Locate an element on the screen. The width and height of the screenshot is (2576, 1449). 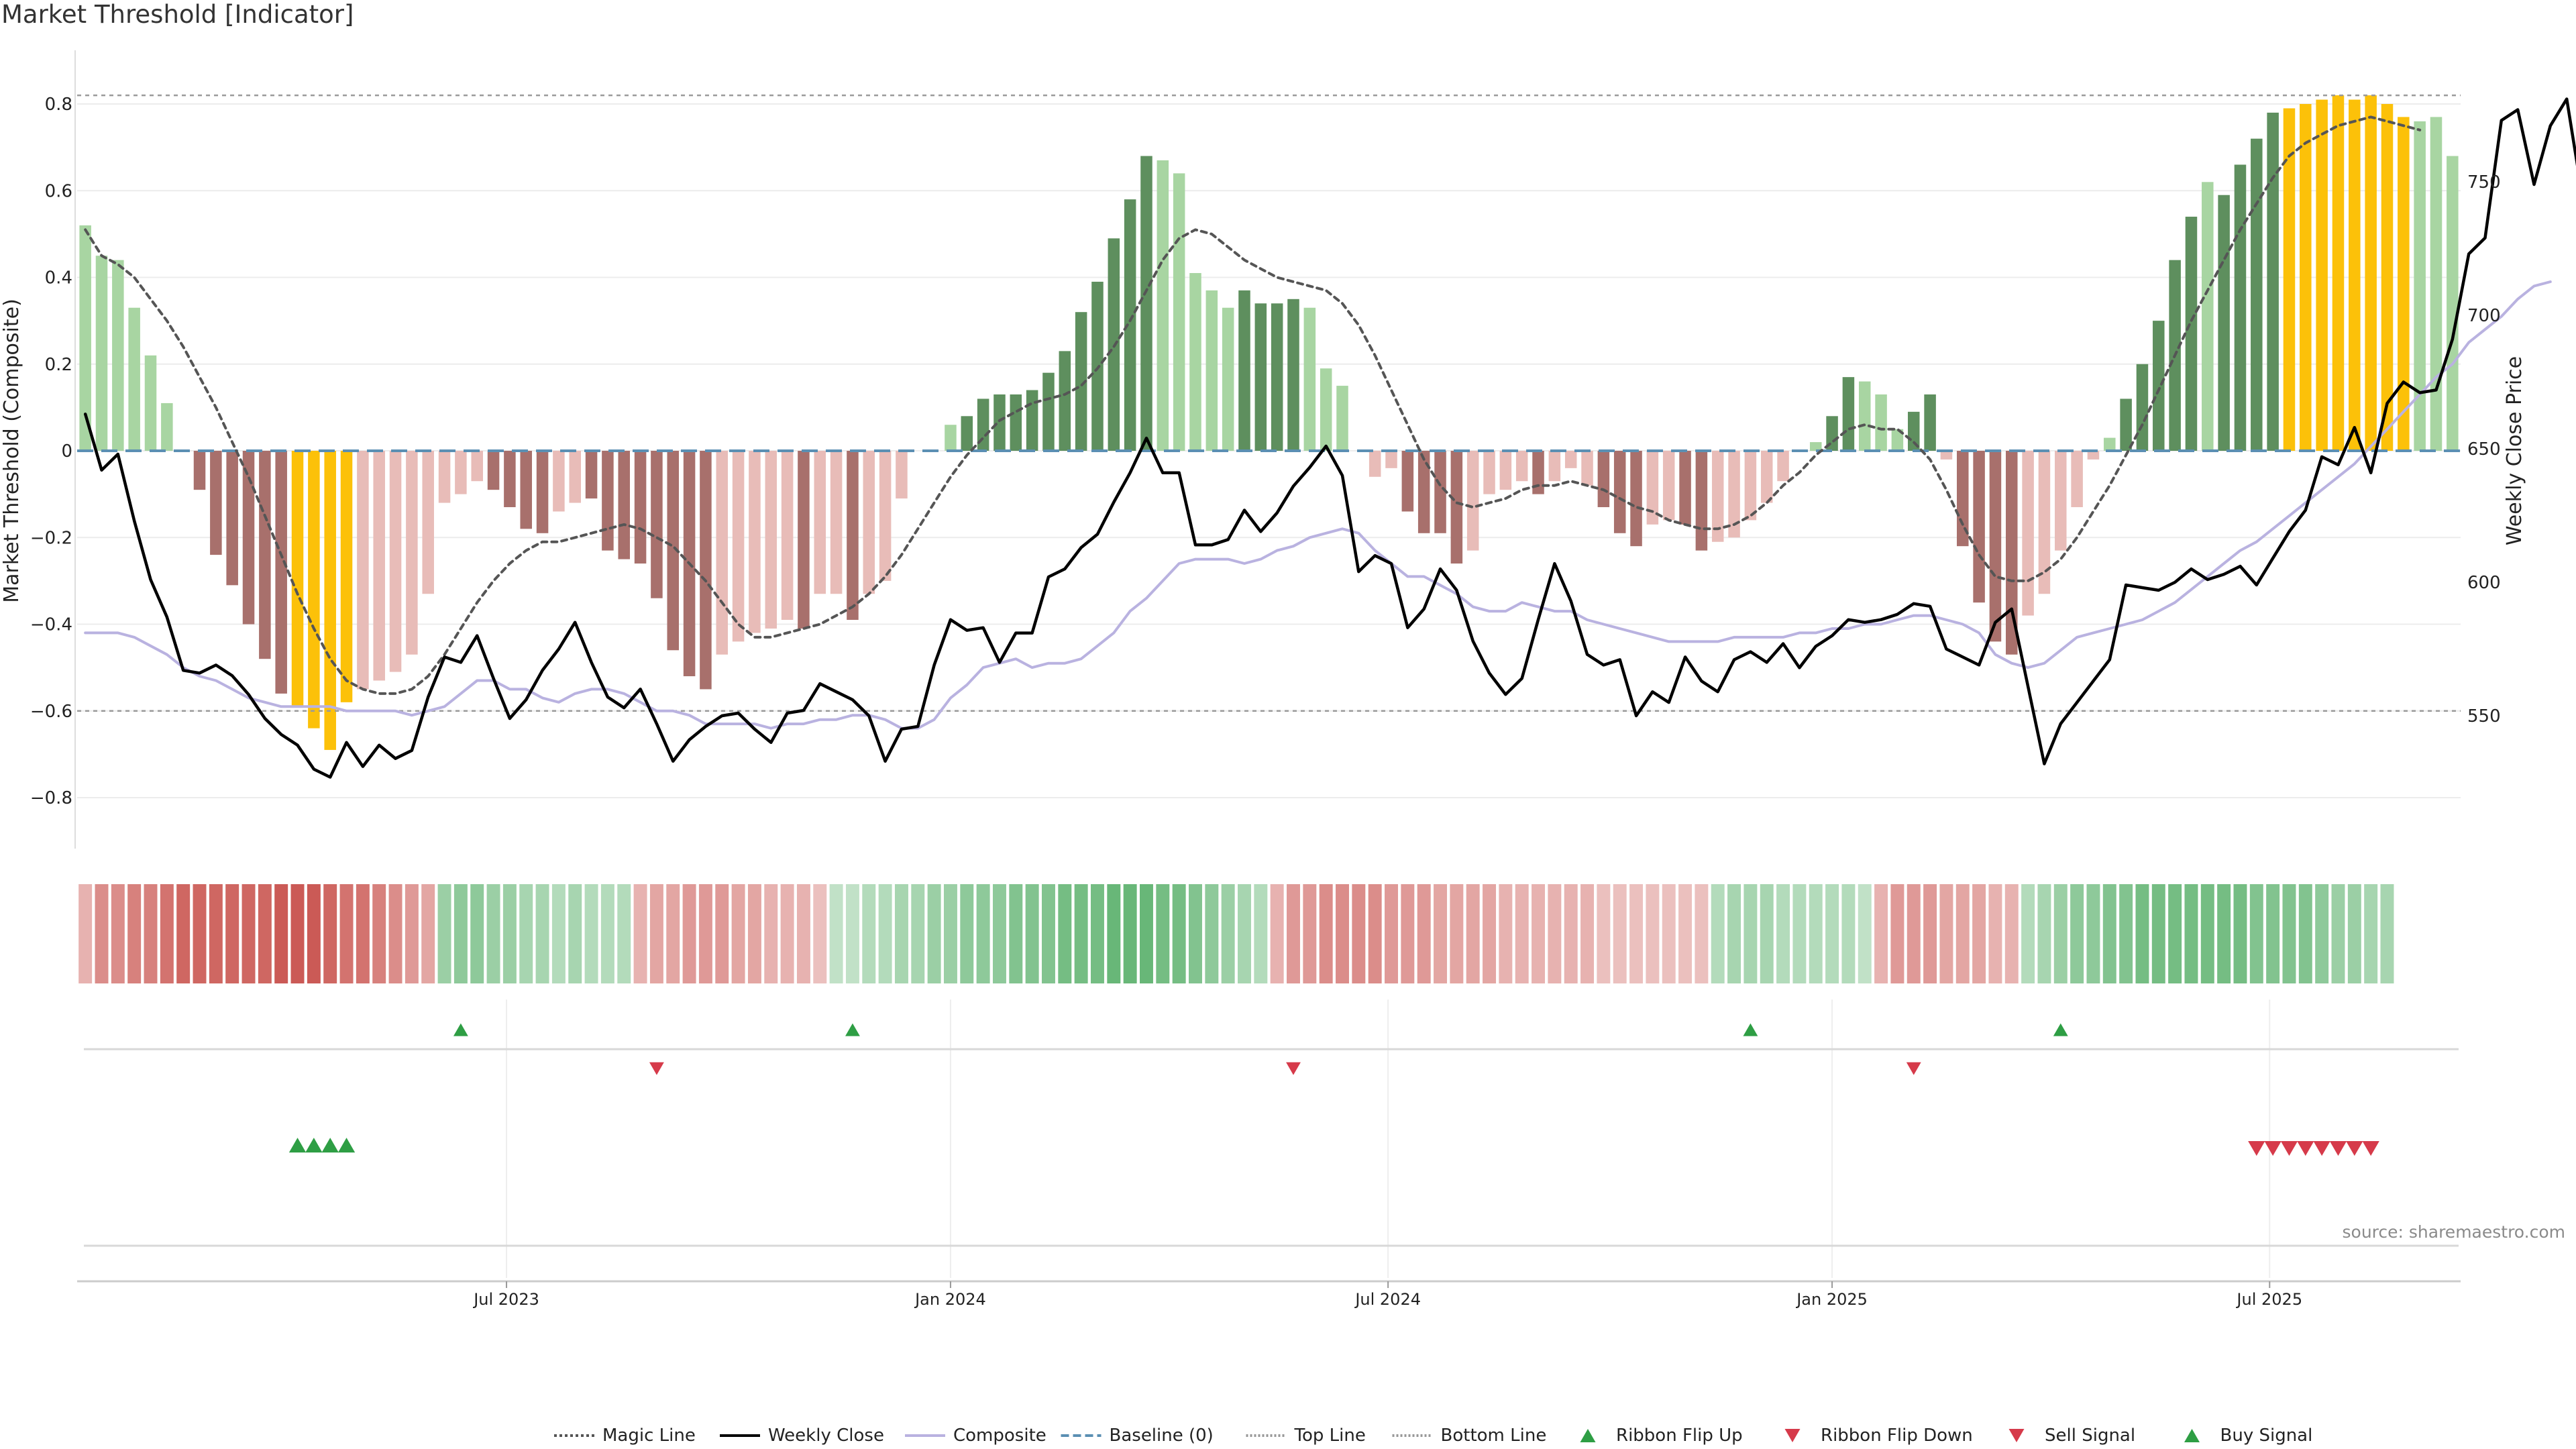
y-right-tick-label: 600 is located at coordinates (2484, 583).